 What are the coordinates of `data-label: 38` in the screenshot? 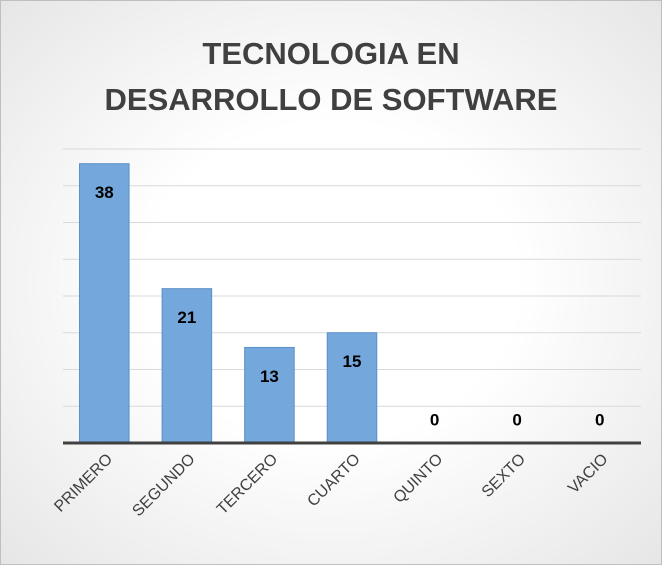 It's located at (104, 192).